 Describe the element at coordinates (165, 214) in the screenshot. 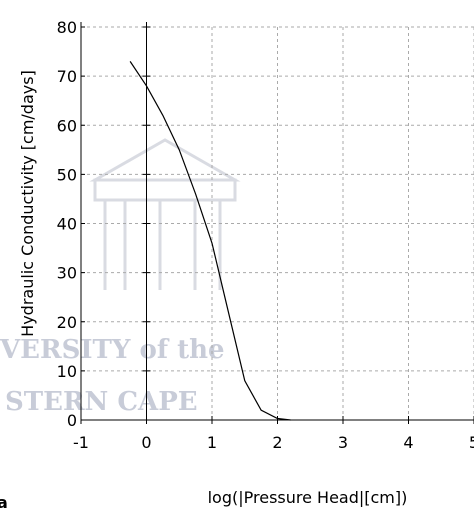

I see `watermark-building` at that location.